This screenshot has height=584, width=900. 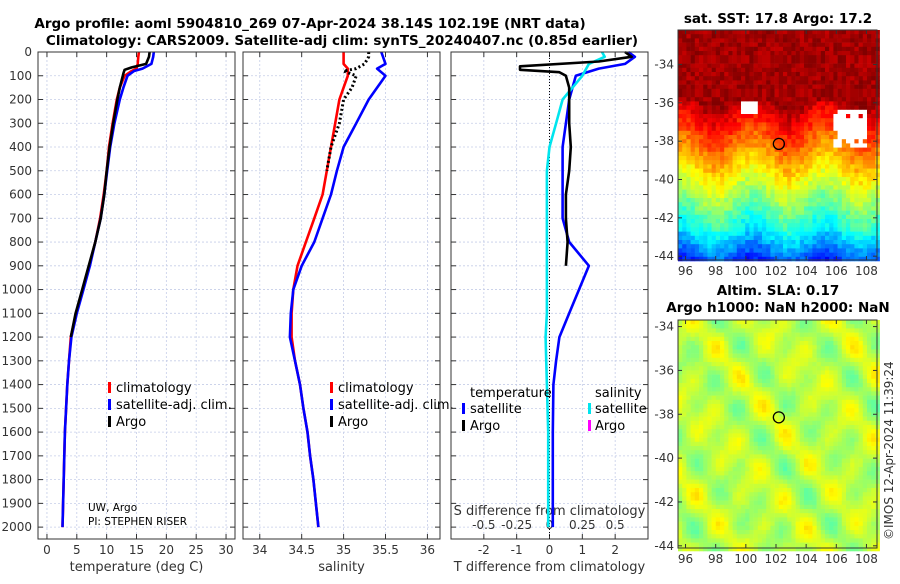 I want to click on legend-label: satellite, so click(x=496, y=409).